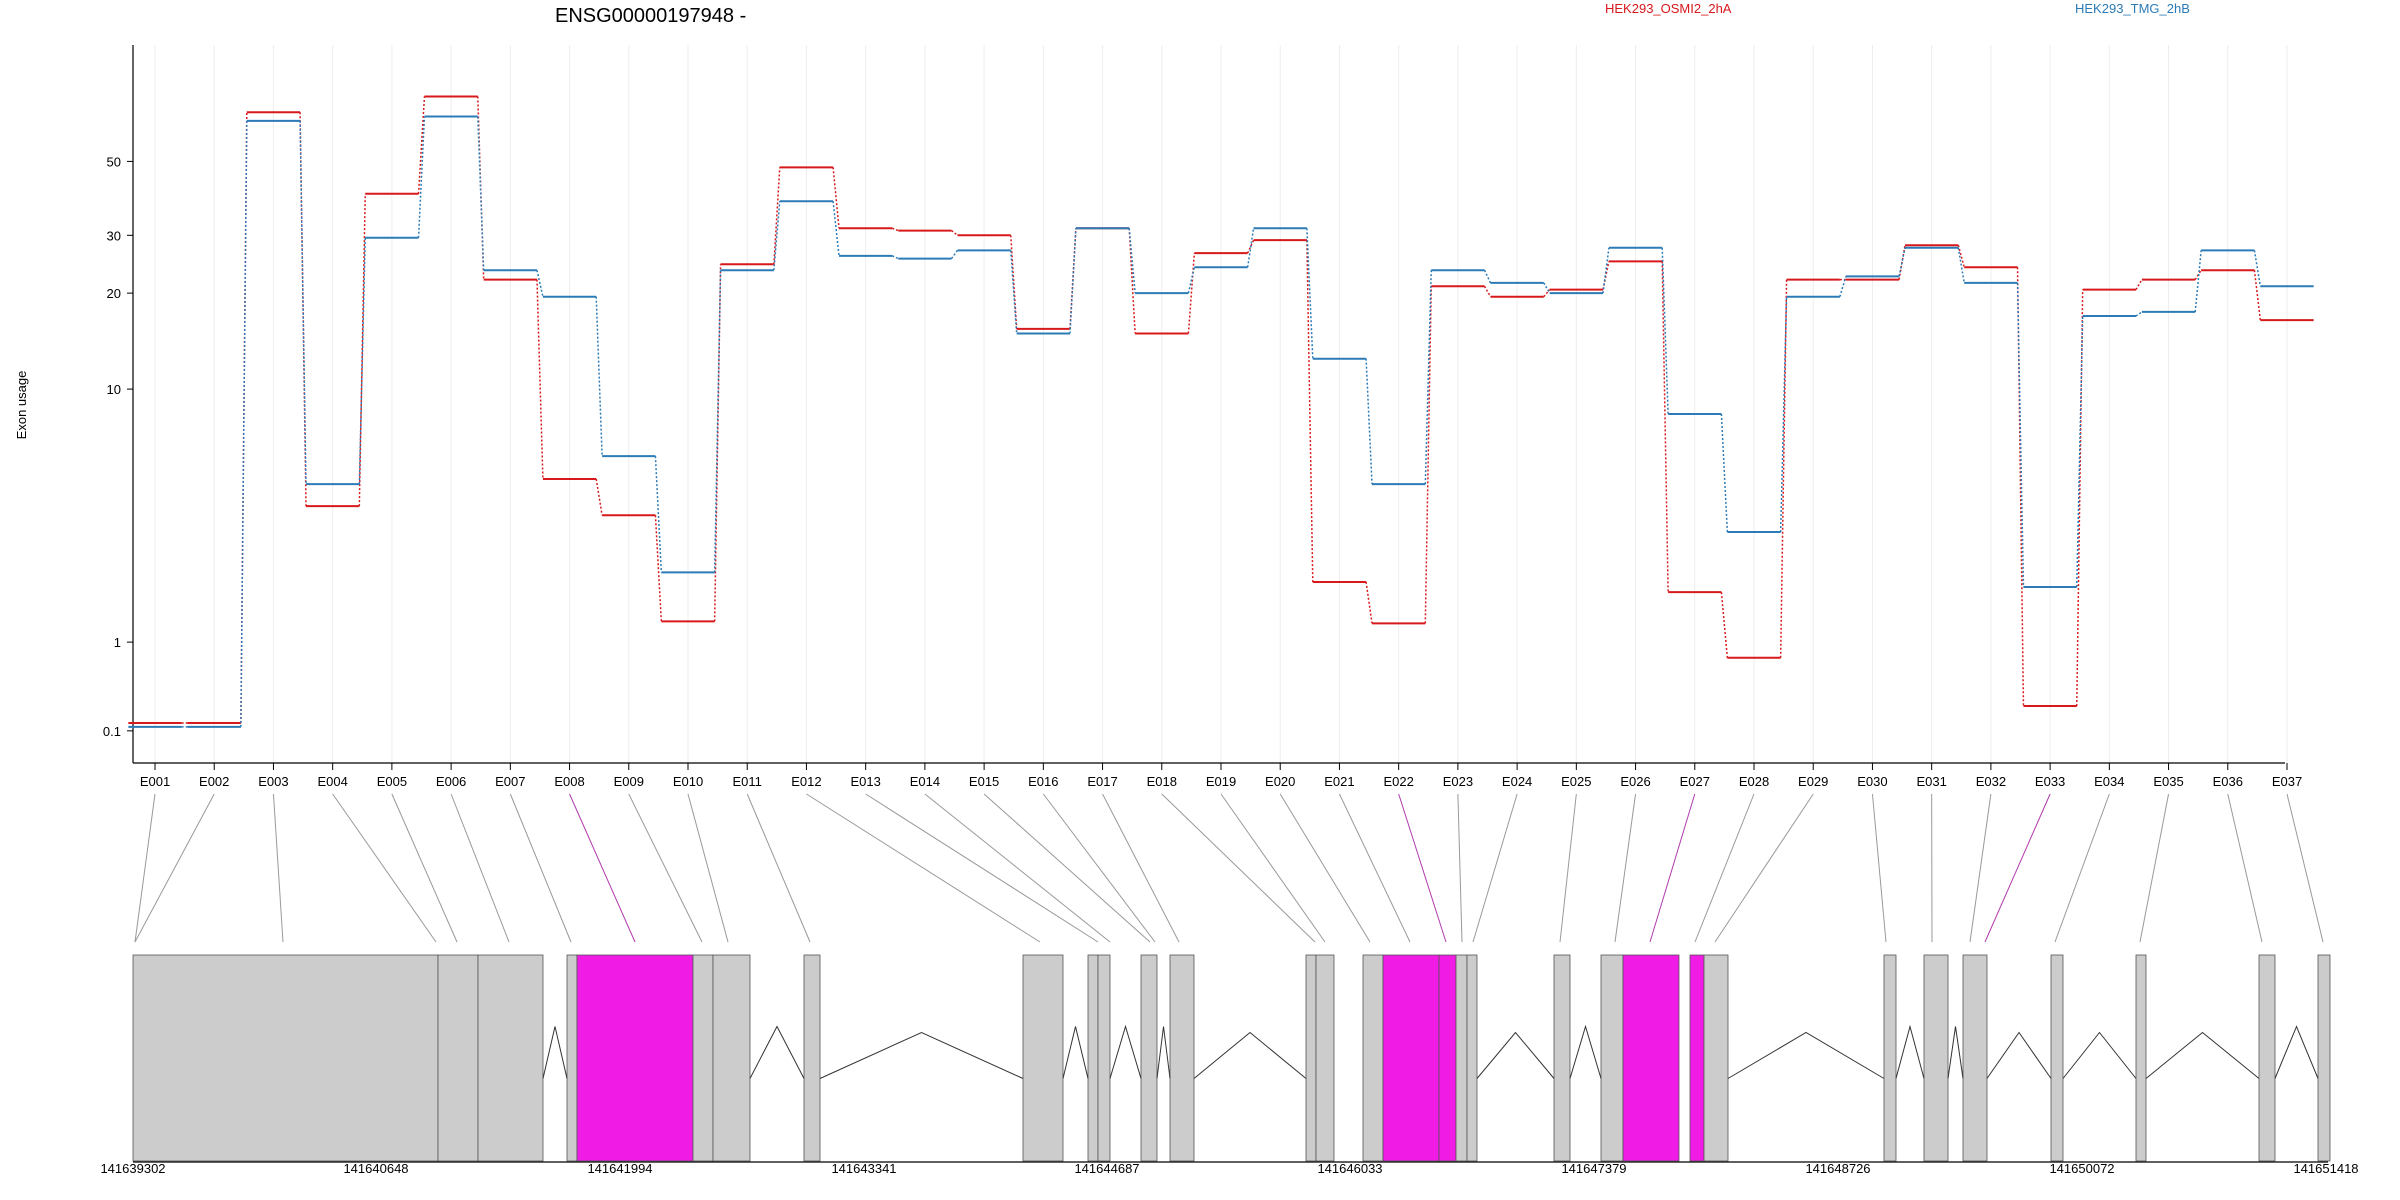  What do you see at coordinates (273, 781) in the screenshot?
I see `x-tick-label: E003` at bounding box center [273, 781].